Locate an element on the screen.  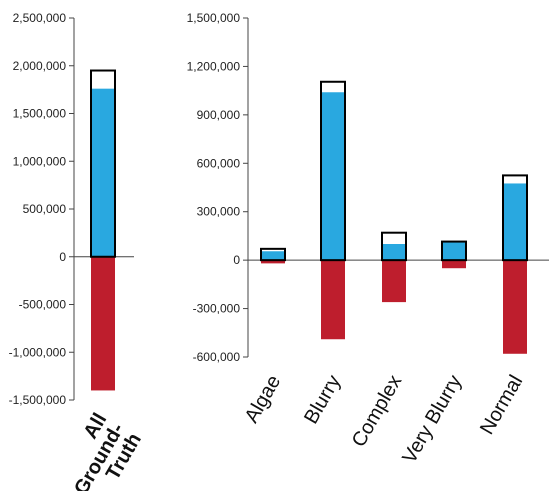
right-category-label: Very Blurry is located at coordinates (432, 420).